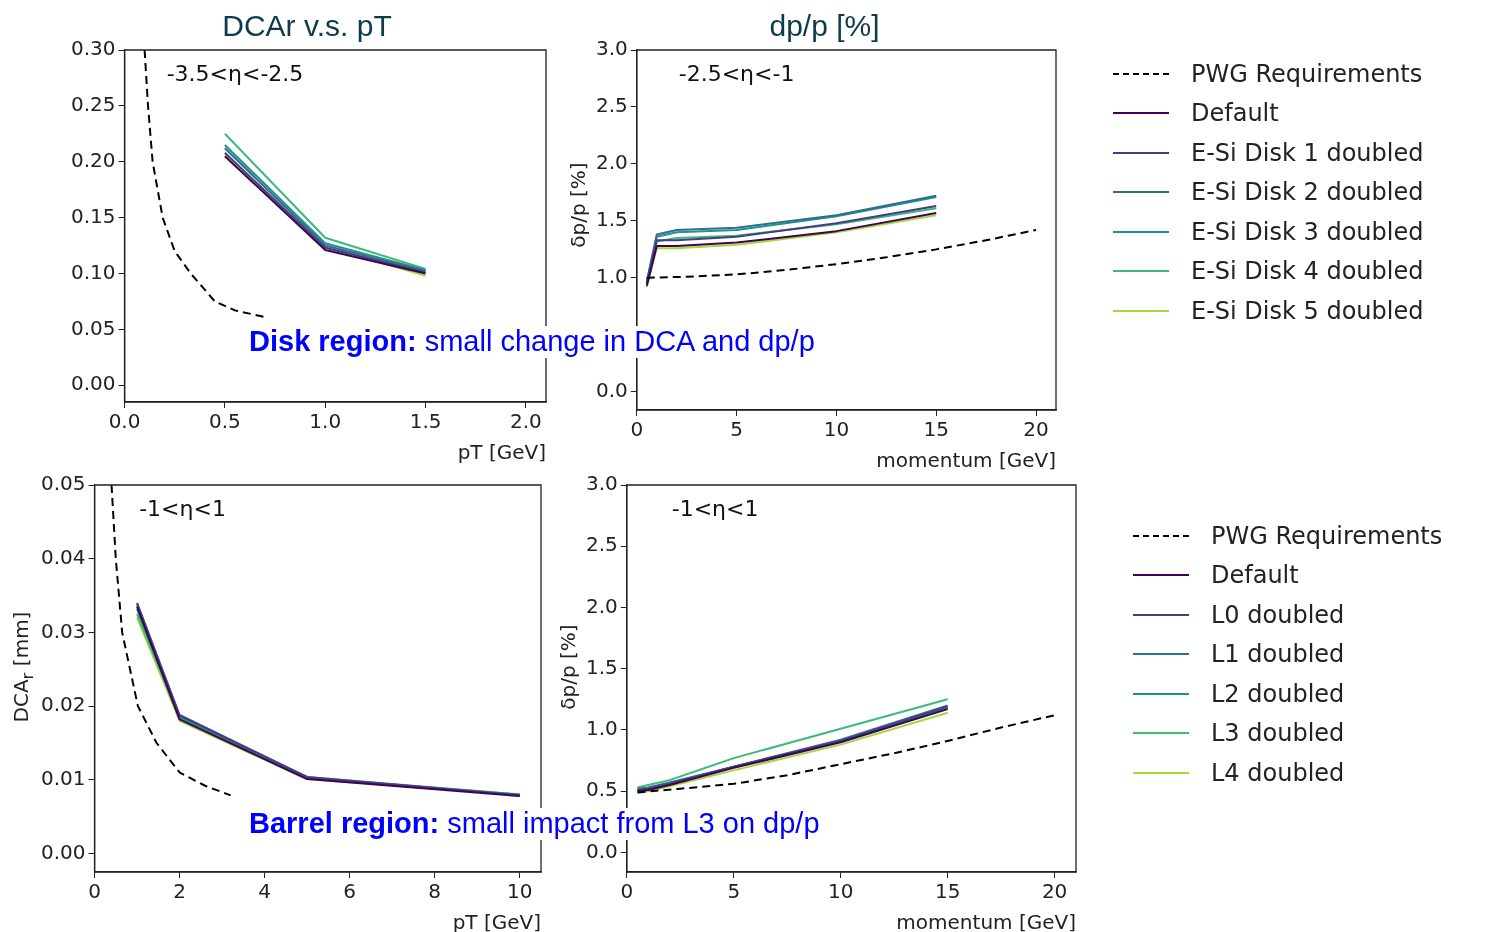 The width and height of the screenshot is (1497, 932). I want to click on chart-title: DCAr v.s. pT, so click(307, 26).